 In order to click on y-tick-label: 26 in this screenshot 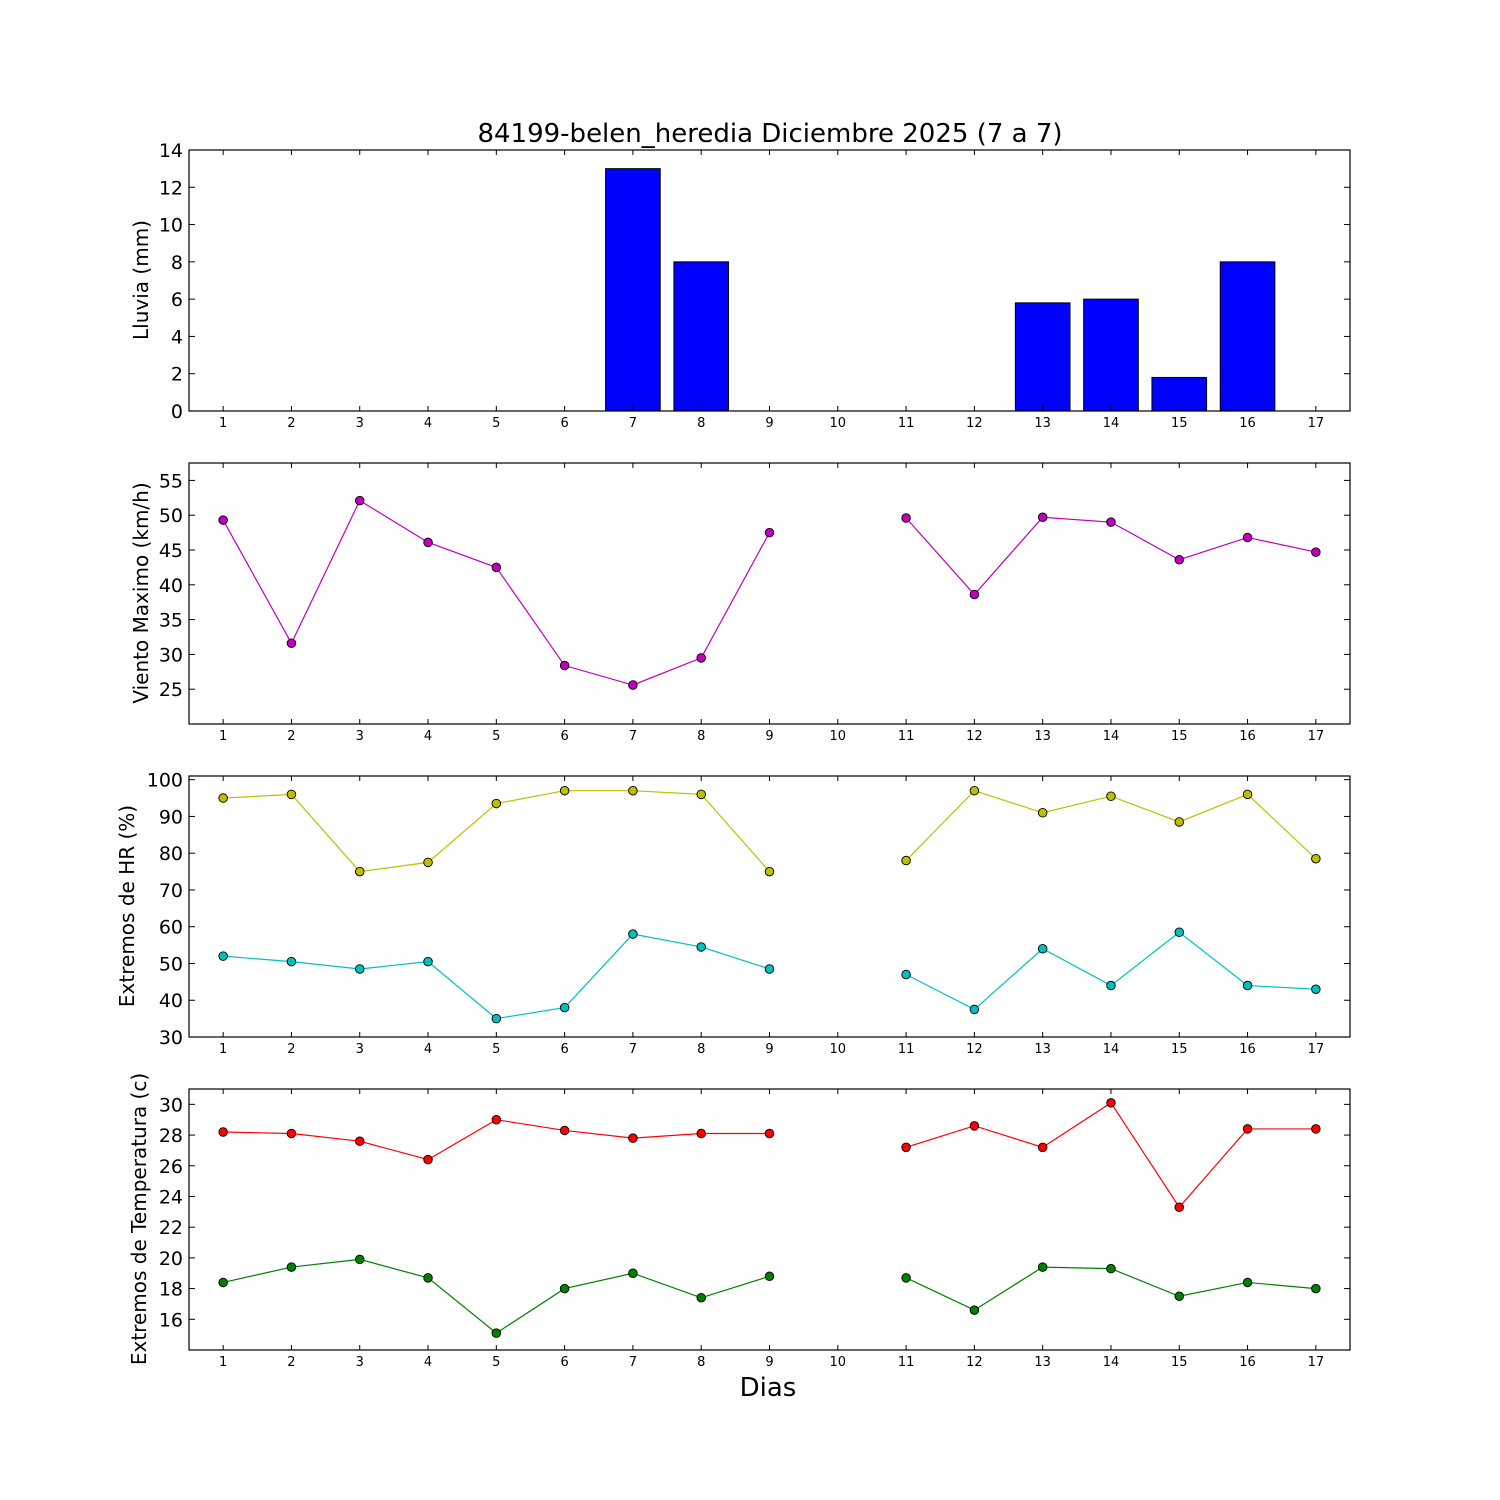, I will do `click(171, 1167)`.